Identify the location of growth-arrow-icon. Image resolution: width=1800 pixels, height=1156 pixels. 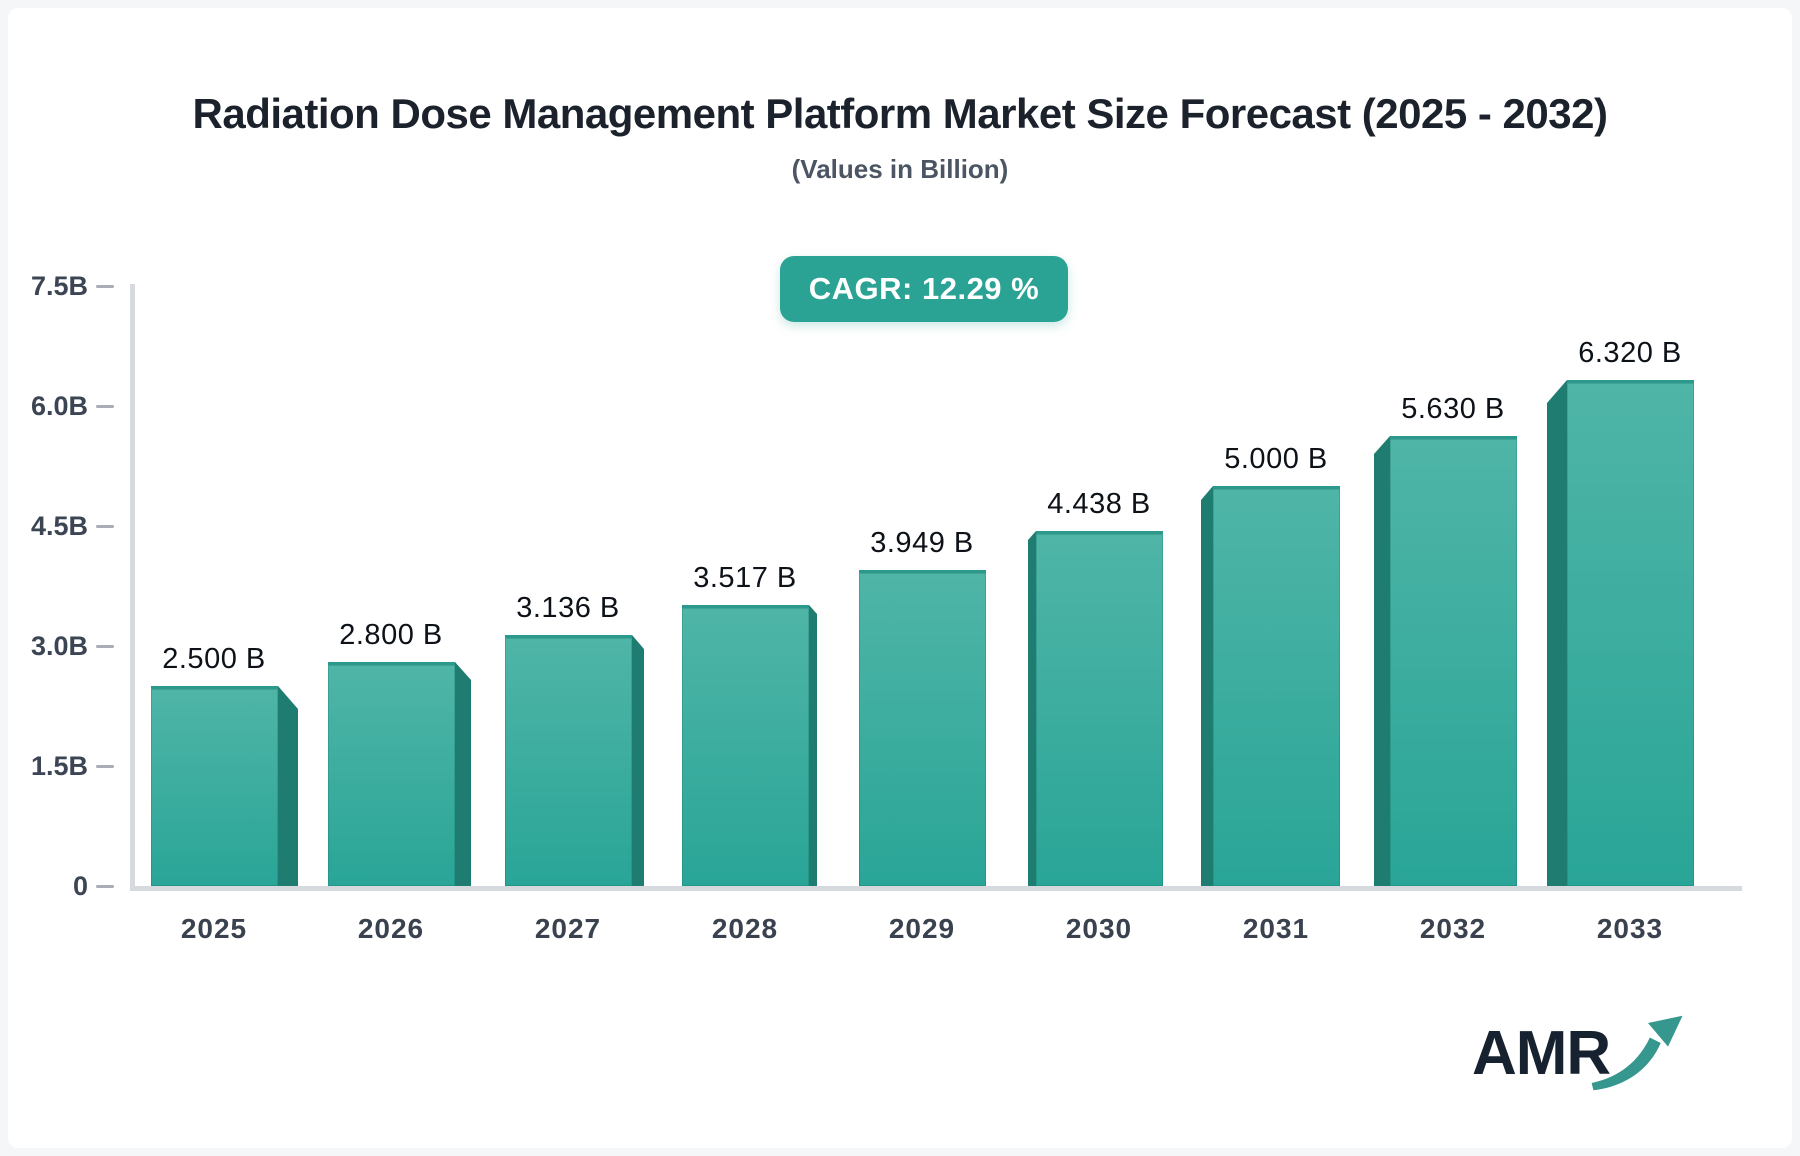
(1637, 1053).